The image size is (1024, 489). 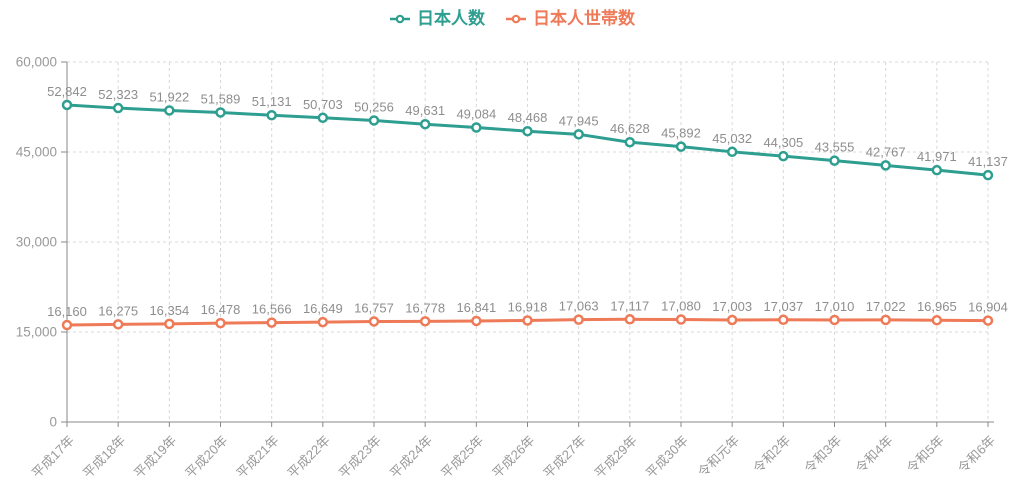 What do you see at coordinates (53, 422) in the screenshot?
I see `y-axis-tick-label: 0` at bounding box center [53, 422].